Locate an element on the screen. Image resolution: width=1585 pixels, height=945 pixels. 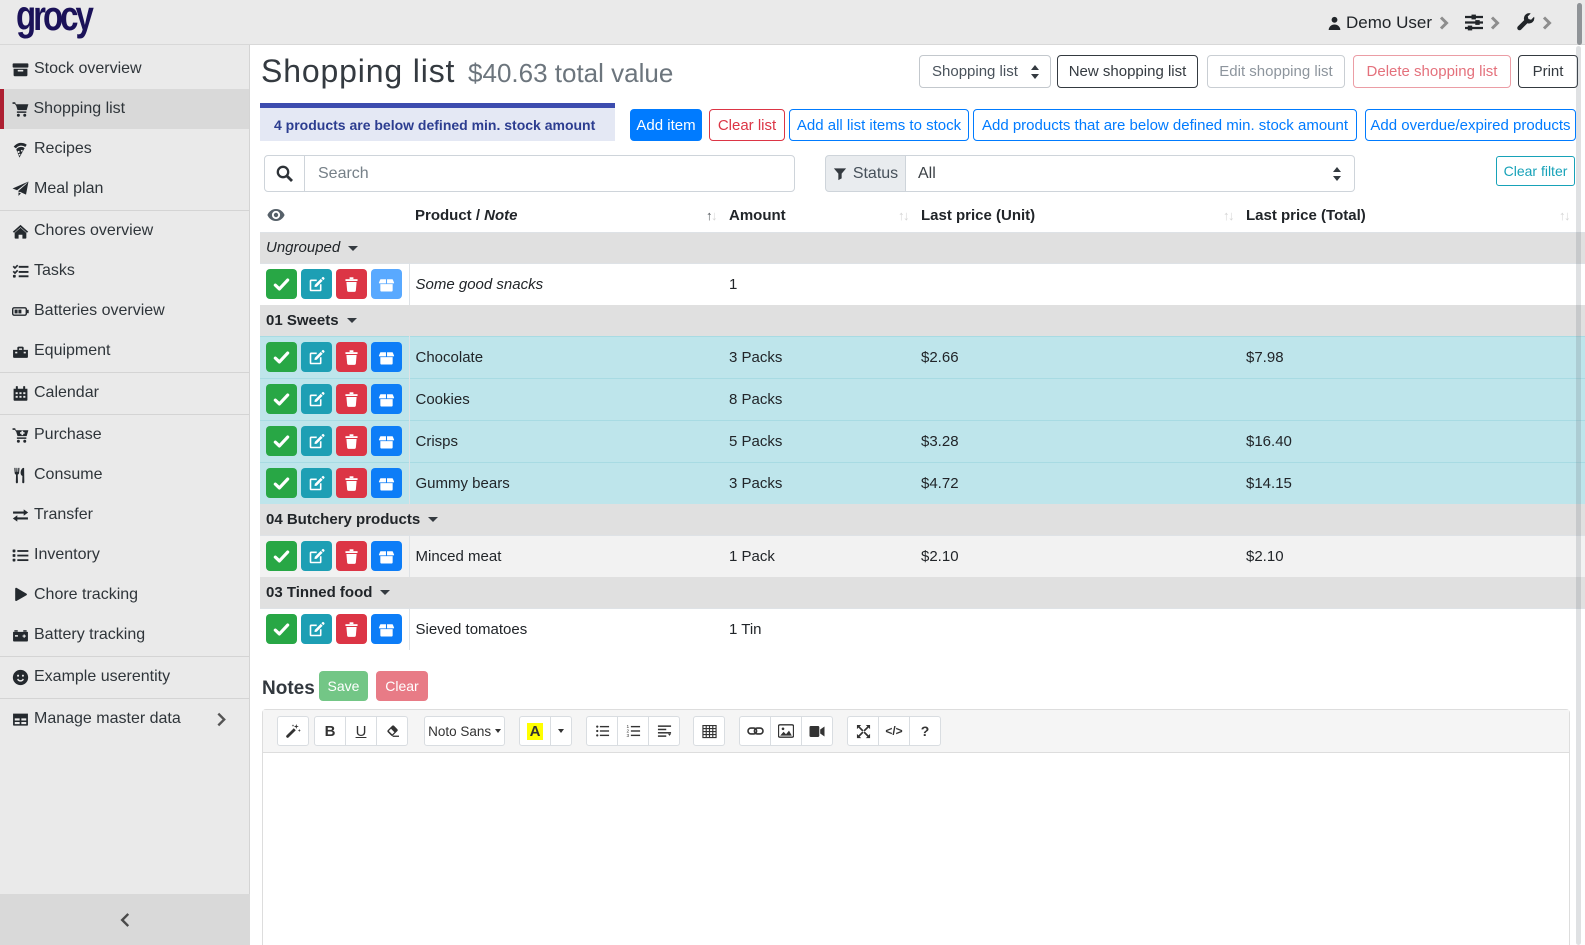
svg-text: 3 is located at coordinates (627, 735).